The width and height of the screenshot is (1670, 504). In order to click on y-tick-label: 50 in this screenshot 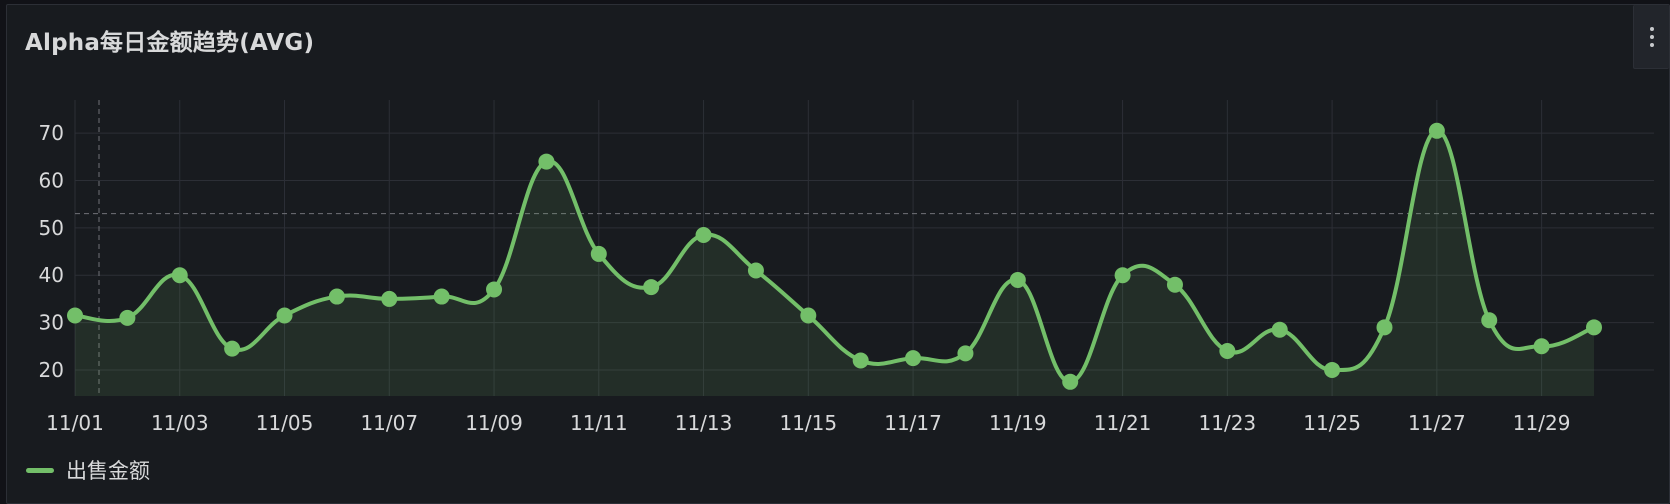, I will do `click(51, 228)`.